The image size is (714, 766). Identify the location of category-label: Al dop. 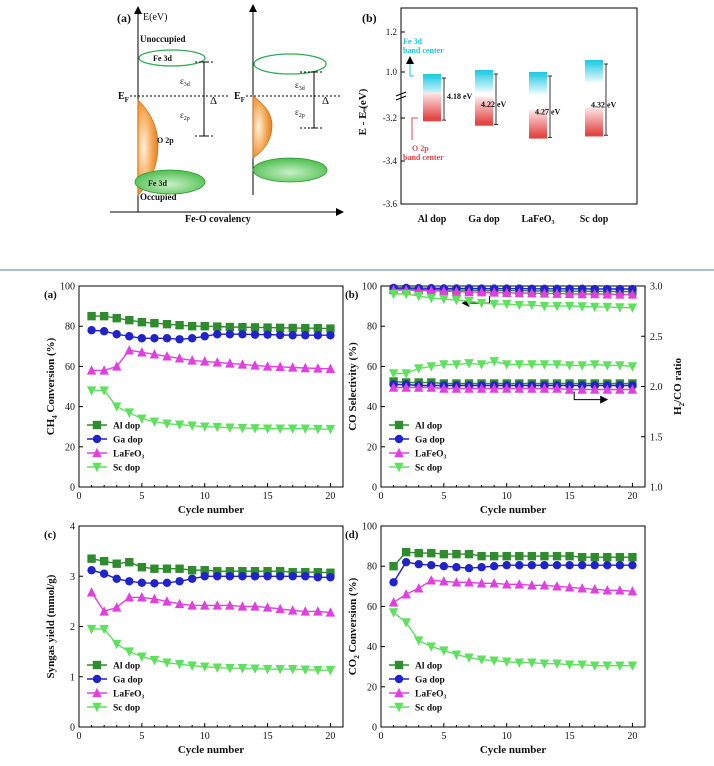
(432, 219).